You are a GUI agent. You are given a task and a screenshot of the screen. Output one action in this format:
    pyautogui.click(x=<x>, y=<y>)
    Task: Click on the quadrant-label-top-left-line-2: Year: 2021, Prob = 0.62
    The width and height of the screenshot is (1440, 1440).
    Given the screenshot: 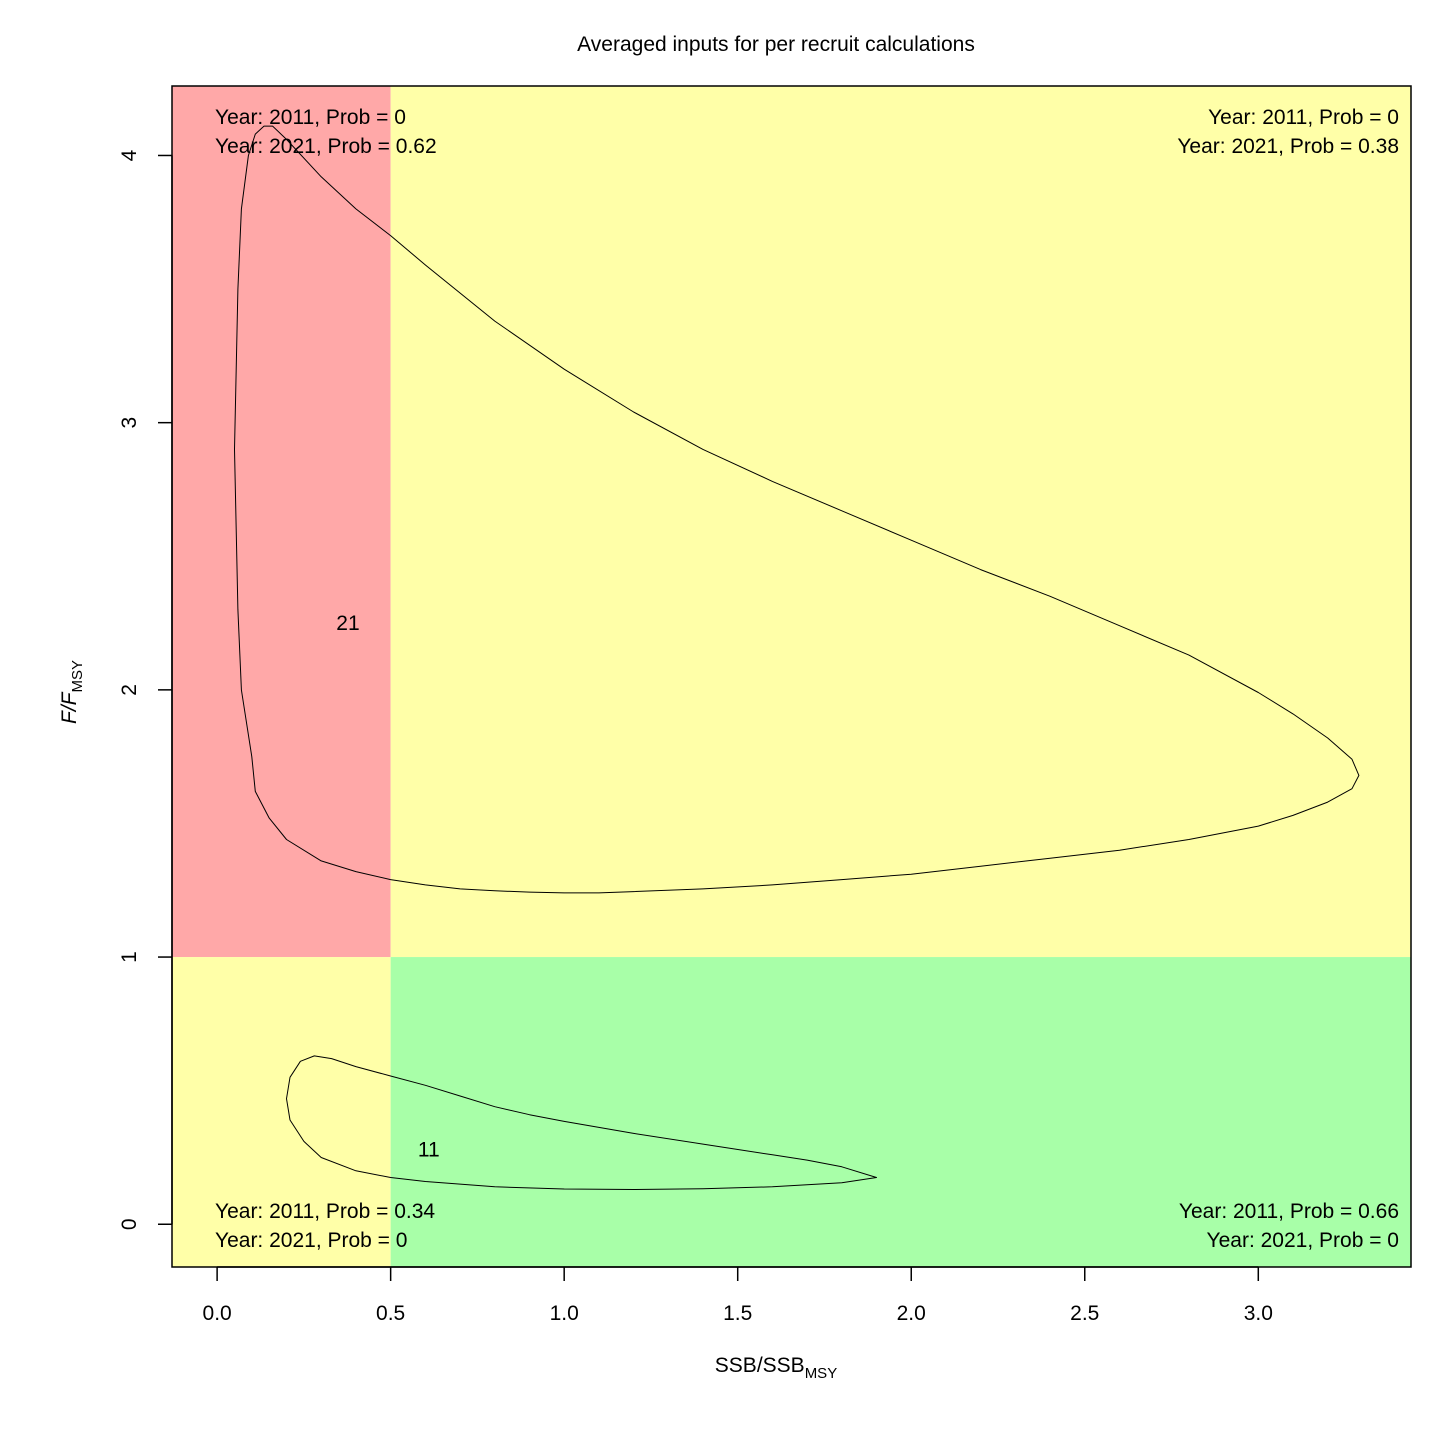 What is the action you would take?
    pyautogui.click(x=326, y=146)
    